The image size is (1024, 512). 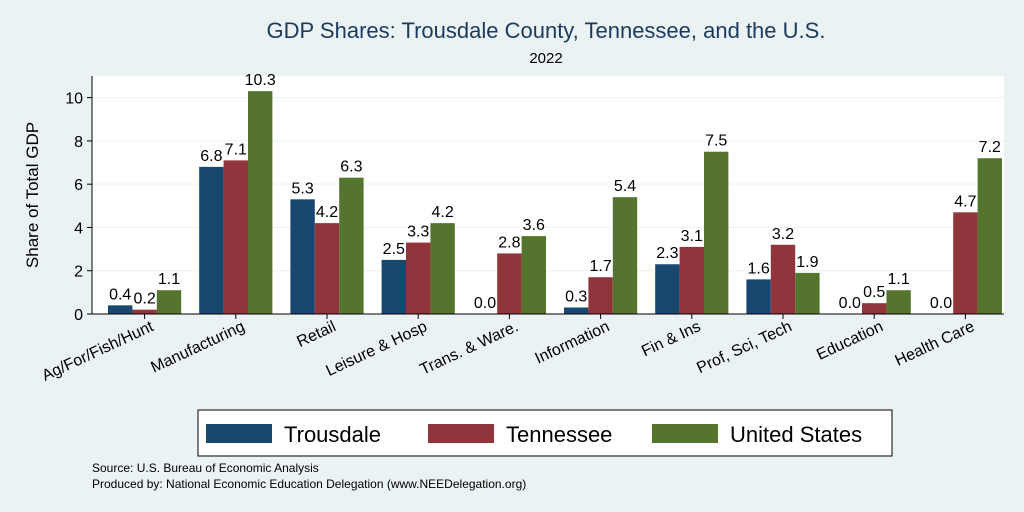 I want to click on y-axis-label: Share of Total GDP, so click(x=32, y=195).